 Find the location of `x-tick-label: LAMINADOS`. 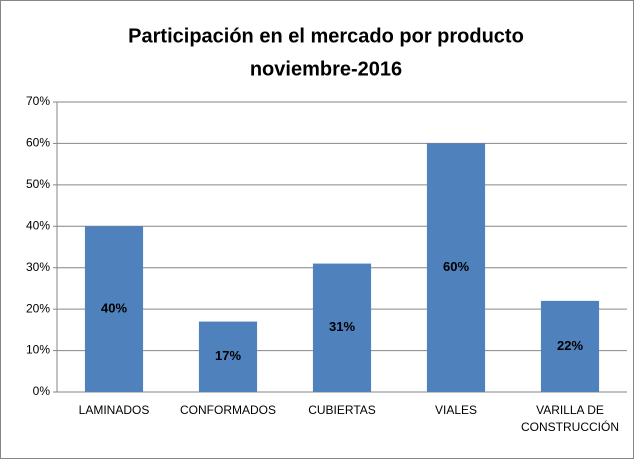

x-tick-label: LAMINADOS is located at coordinates (114, 410).